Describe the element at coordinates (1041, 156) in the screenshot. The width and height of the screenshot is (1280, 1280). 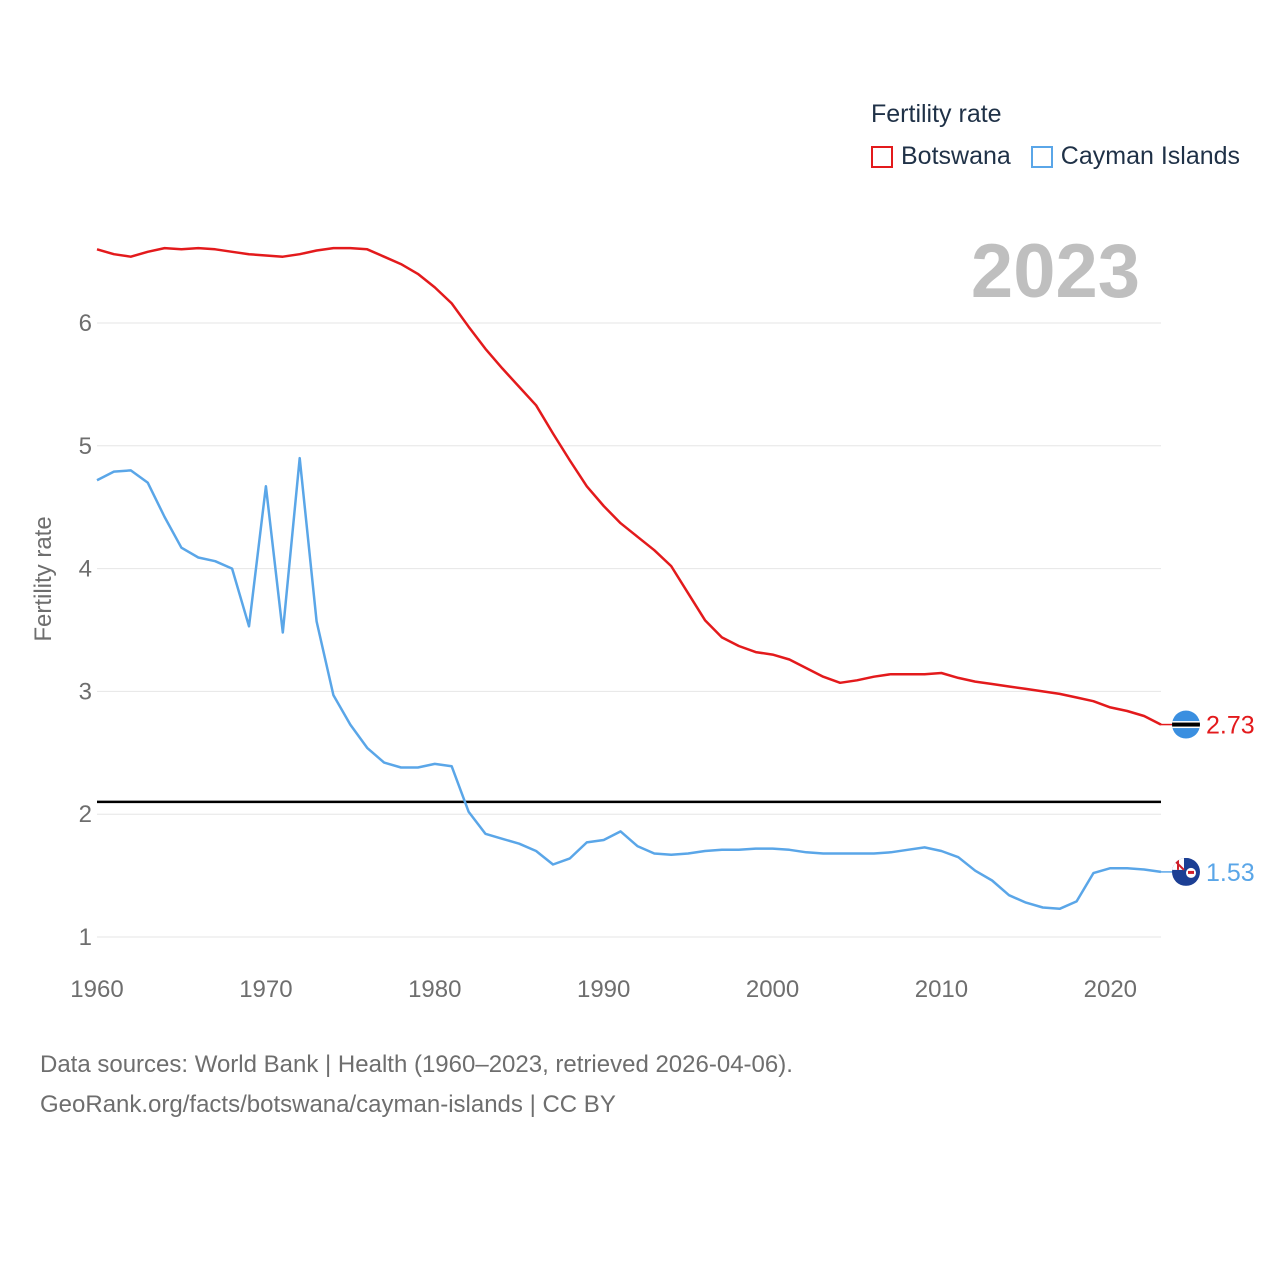
I see `legend-swatch-cayman-islands` at that location.